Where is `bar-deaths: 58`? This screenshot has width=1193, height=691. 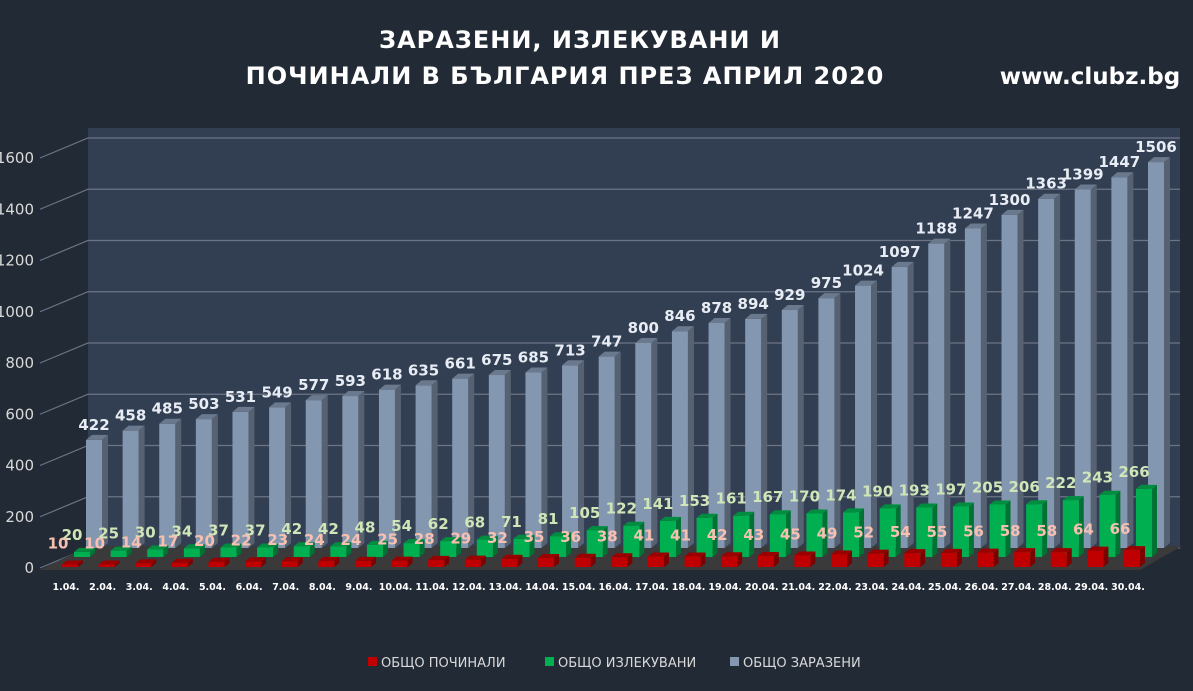
bar-deaths: 58 is located at coordinates (1018, 544).